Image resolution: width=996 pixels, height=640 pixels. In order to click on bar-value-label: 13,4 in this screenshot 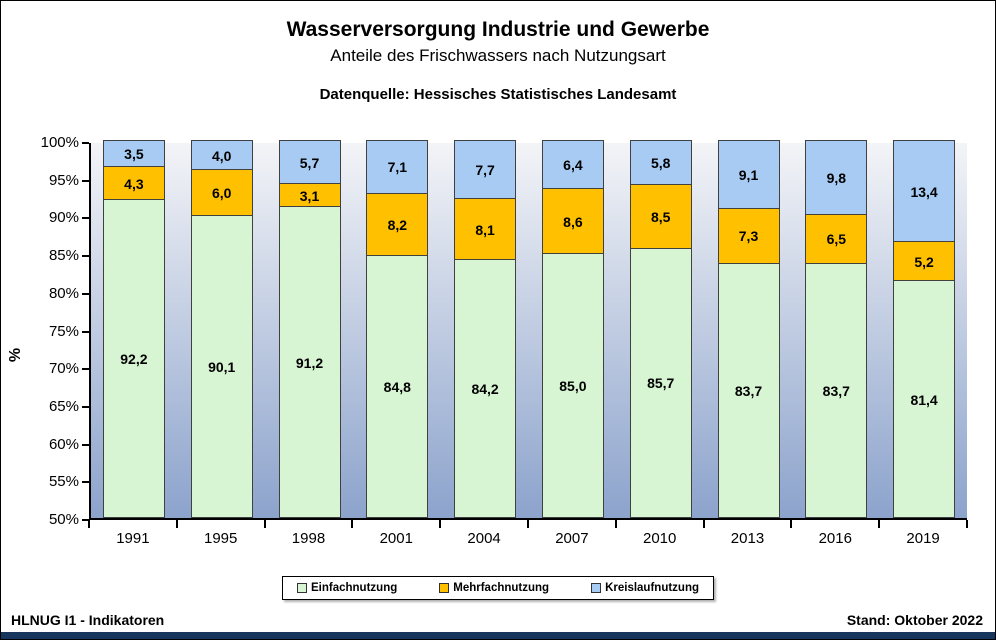, I will do `click(924, 191)`.